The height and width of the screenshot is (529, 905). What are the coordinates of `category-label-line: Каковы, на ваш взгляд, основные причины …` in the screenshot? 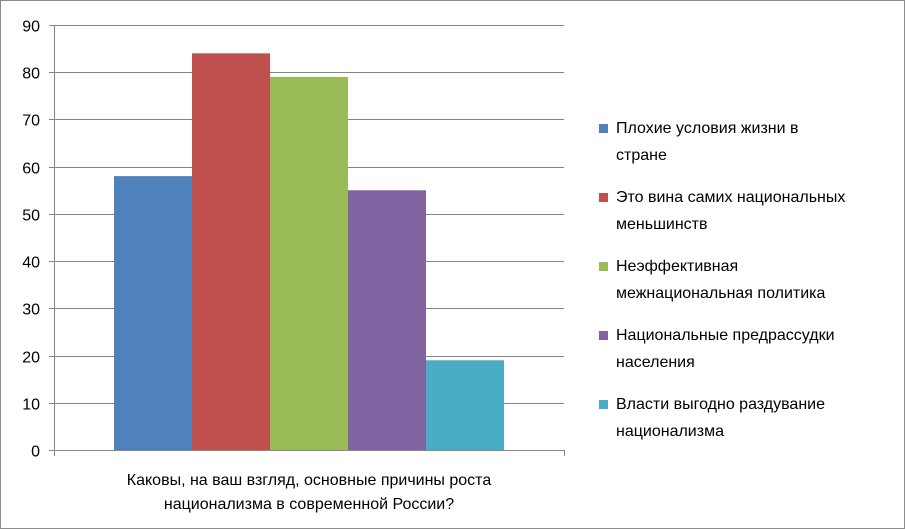 It's located at (309, 480).